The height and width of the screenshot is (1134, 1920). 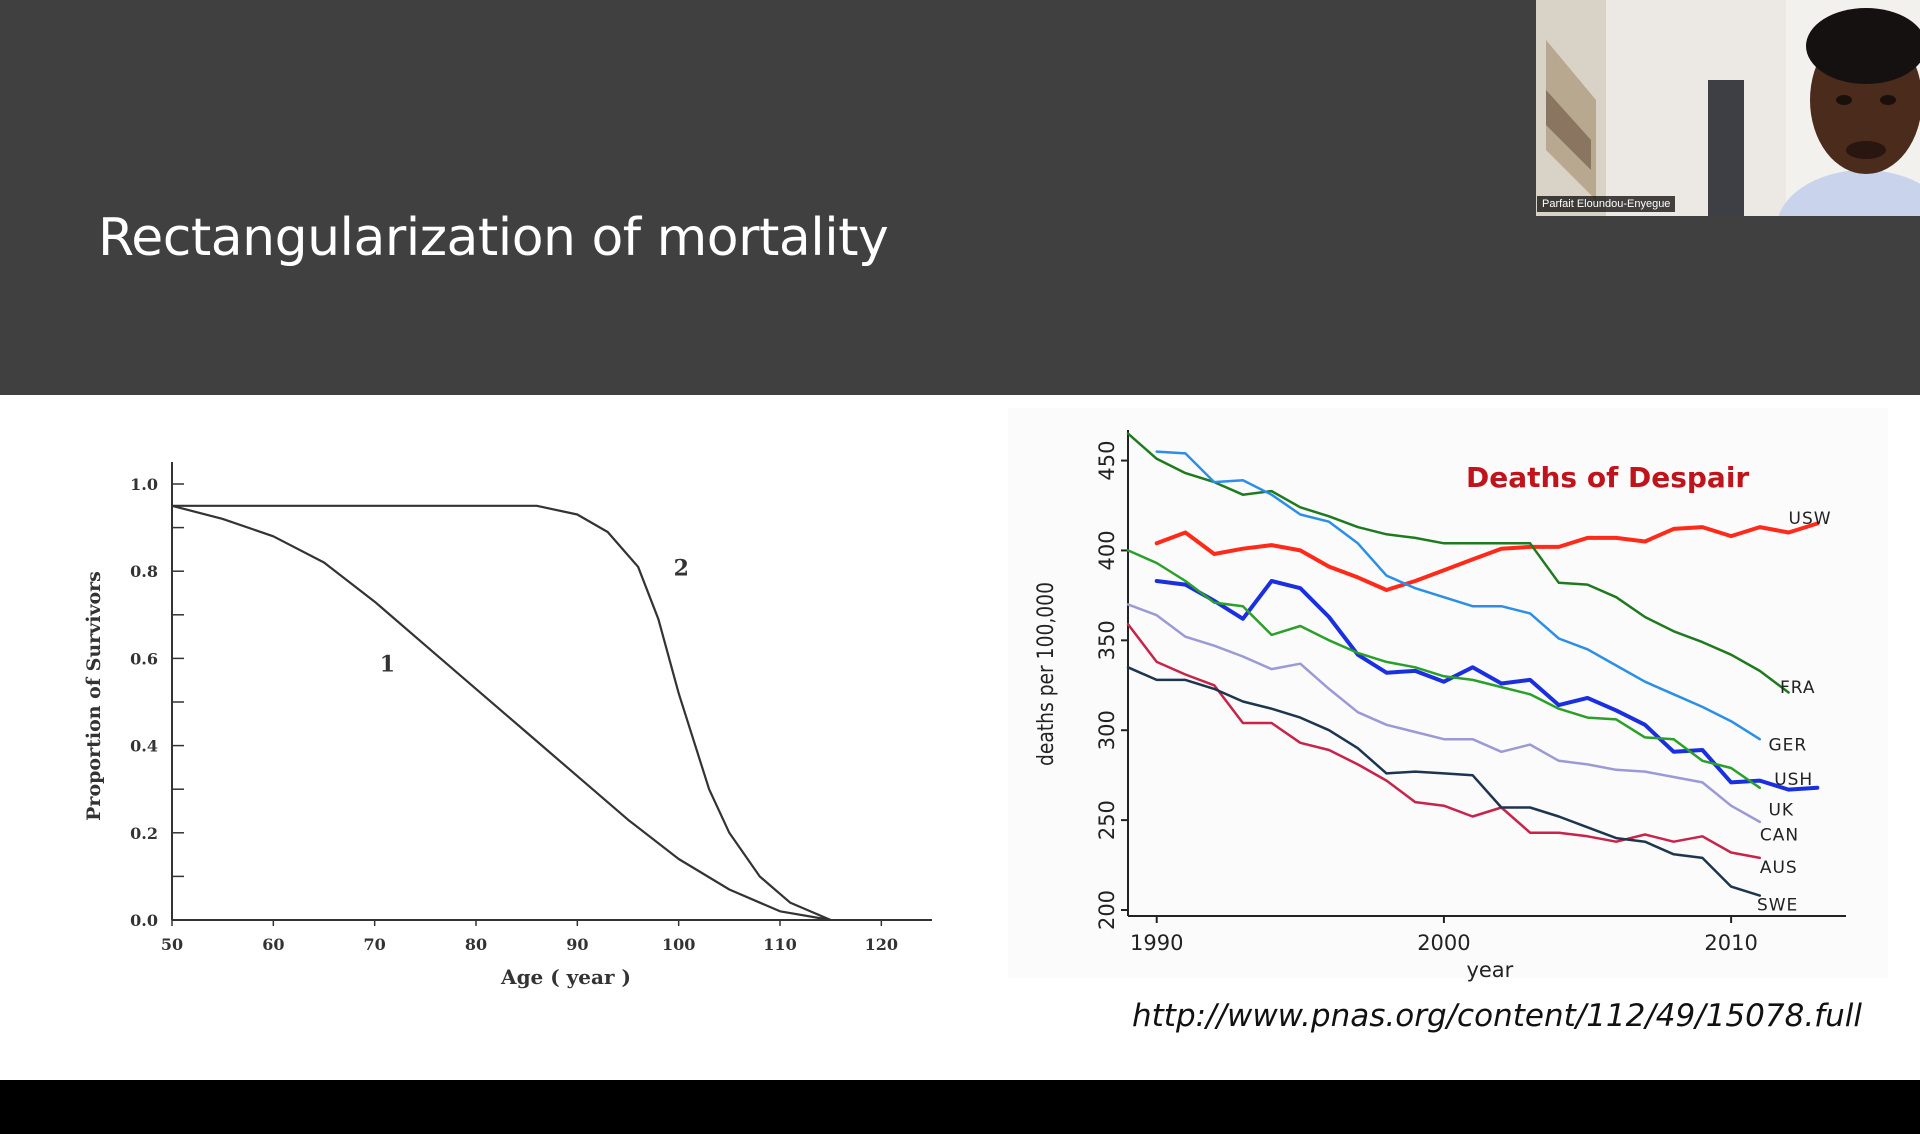 I want to click on survival-y-tick-label: 0.0, so click(x=144, y=920).